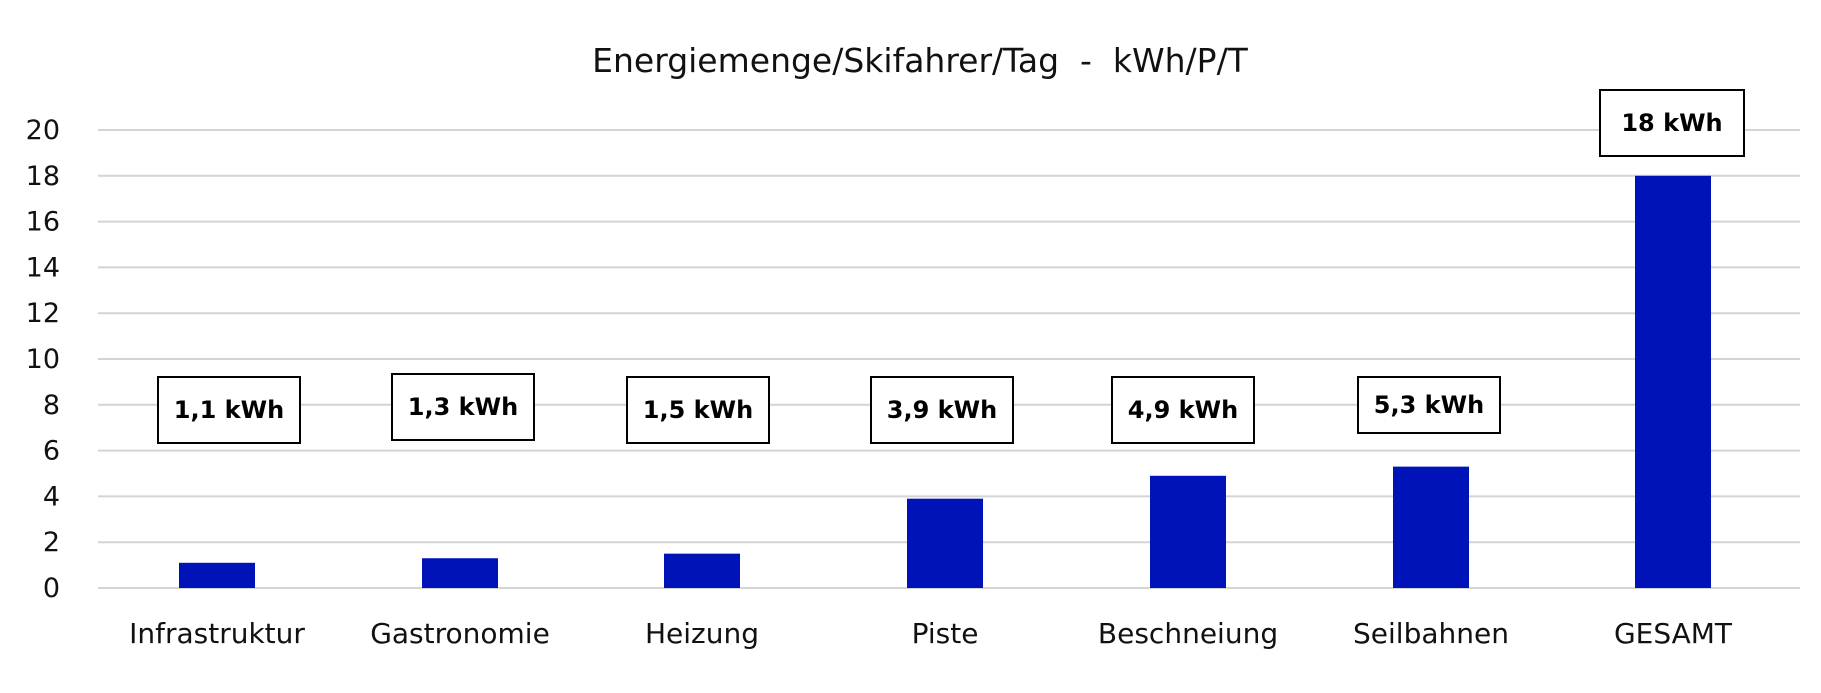 The width and height of the screenshot is (1821, 693). I want to click on y-tick-label: 20, so click(43, 130).